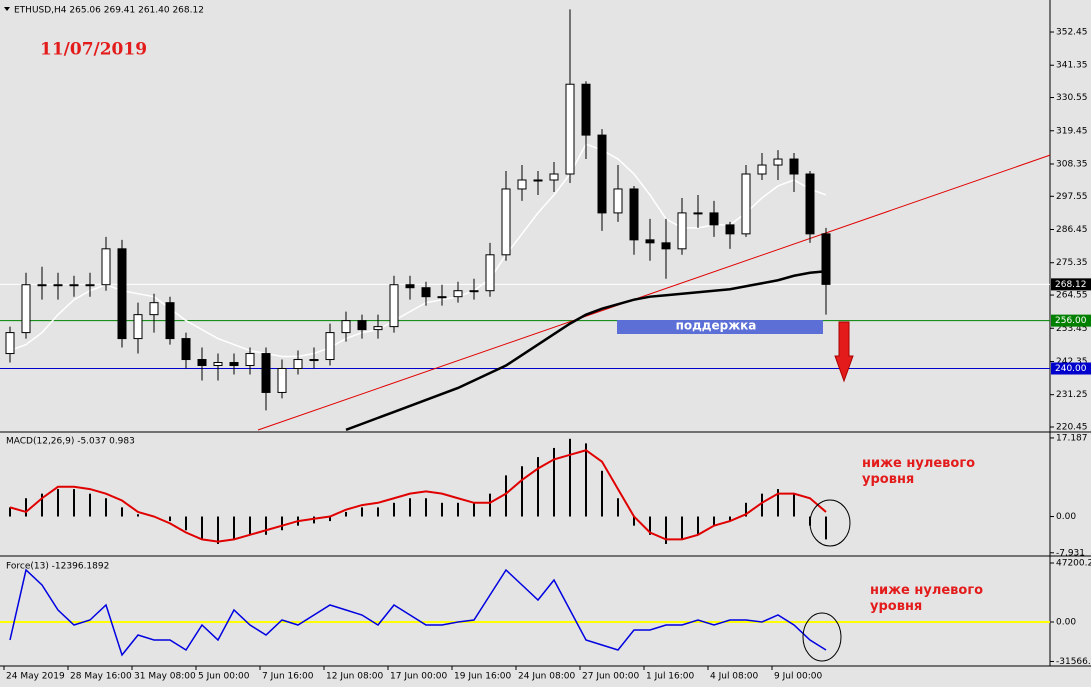  Describe the element at coordinates (1072, 329) in the screenshot. I see `y-tick-label: 253.45` at that location.